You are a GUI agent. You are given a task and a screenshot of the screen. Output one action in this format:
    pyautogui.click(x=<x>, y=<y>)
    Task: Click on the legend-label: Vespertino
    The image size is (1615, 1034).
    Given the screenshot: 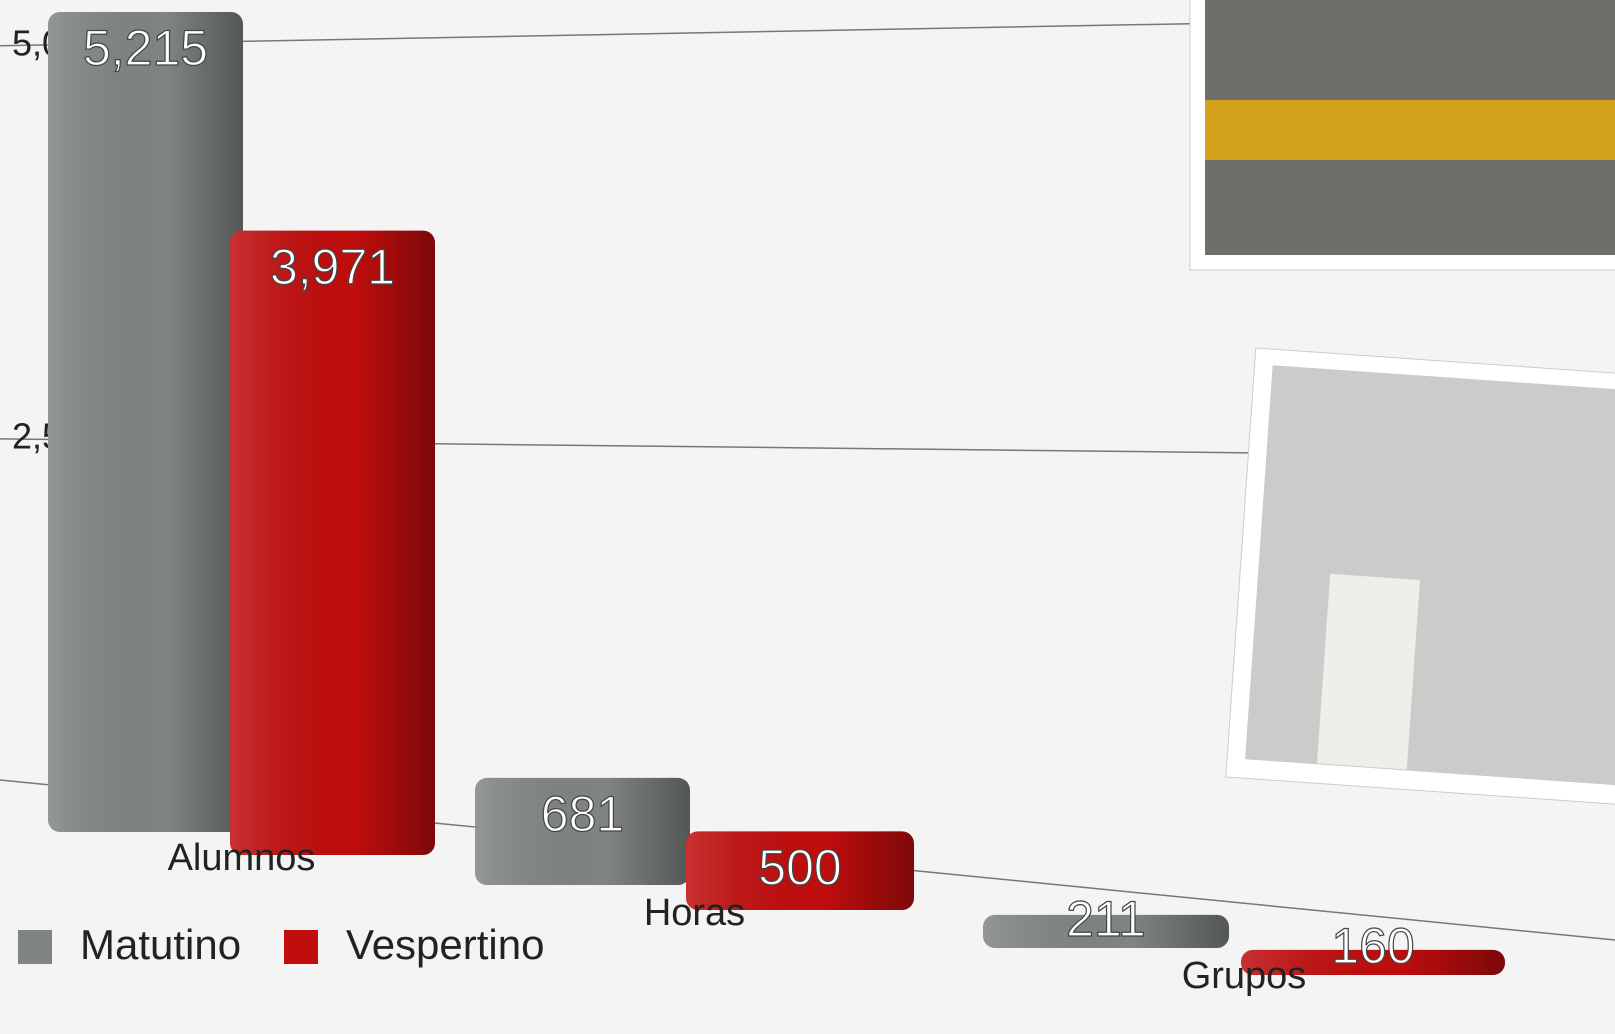 What is the action you would take?
    pyautogui.click(x=445, y=944)
    